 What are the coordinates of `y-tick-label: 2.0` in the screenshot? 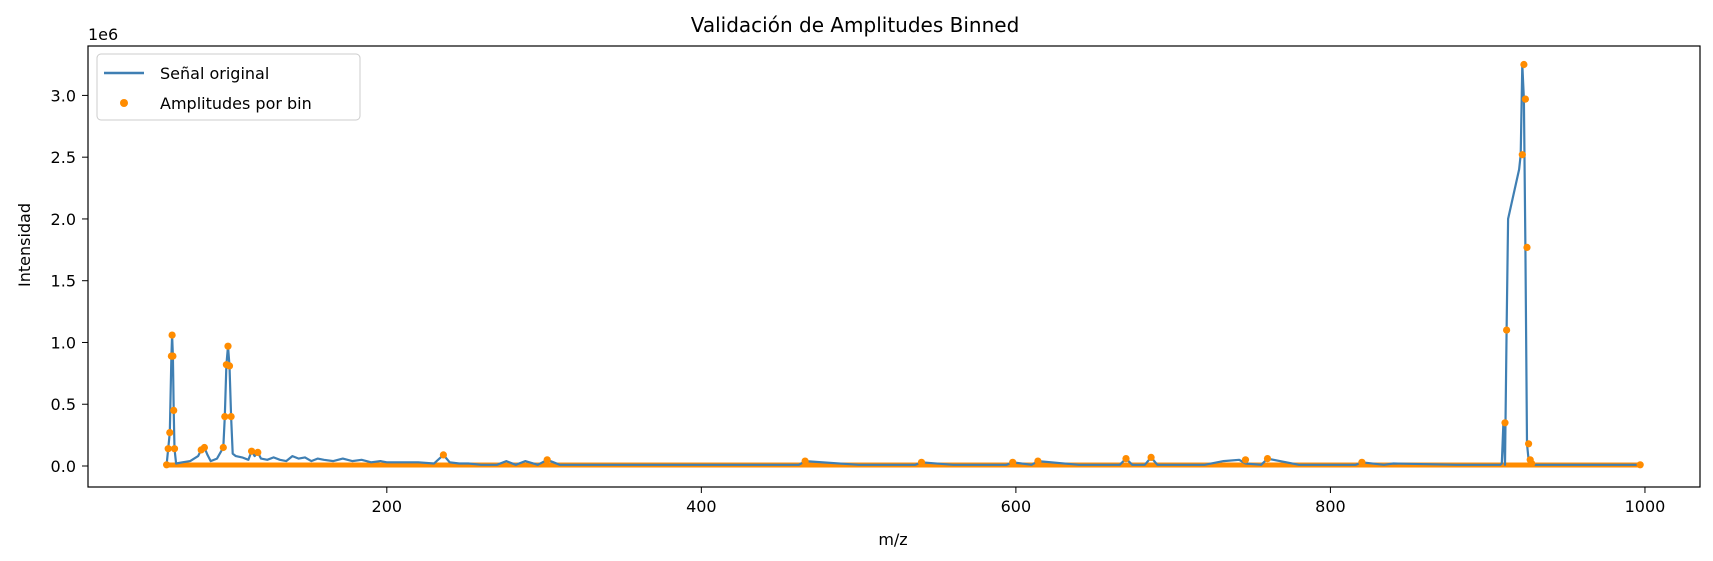 It's located at (63, 219).